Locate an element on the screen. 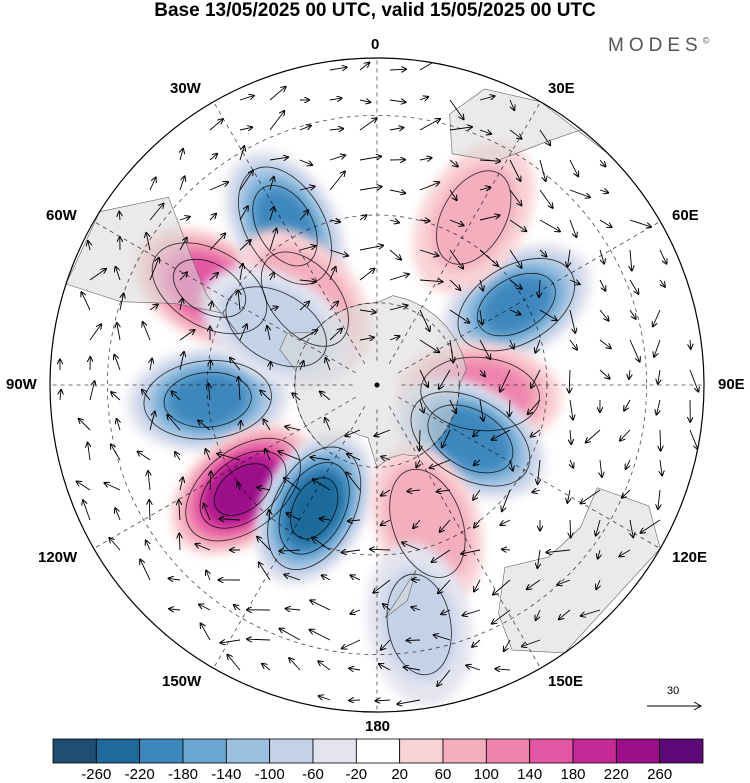  vector-scale-label: 30 is located at coordinates (673, 691).